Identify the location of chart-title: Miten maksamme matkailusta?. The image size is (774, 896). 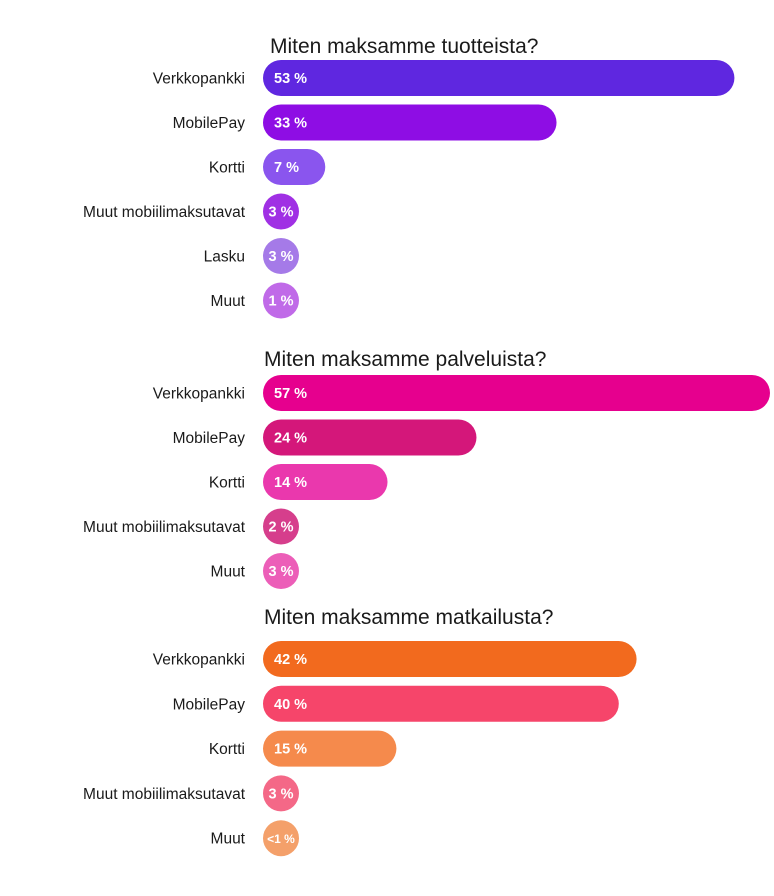
(408, 617).